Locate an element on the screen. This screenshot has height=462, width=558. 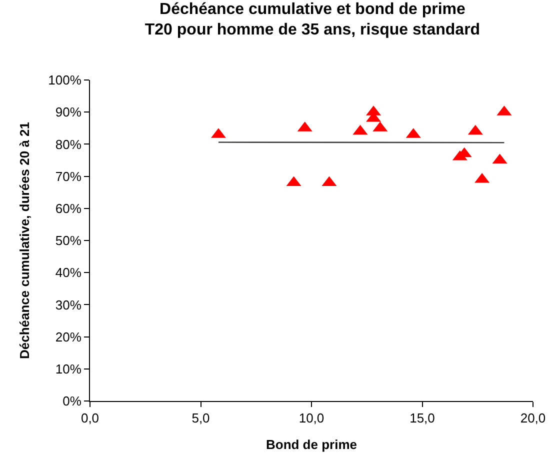
x-tick-label: 15,0 is located at coordinates (422, 418).